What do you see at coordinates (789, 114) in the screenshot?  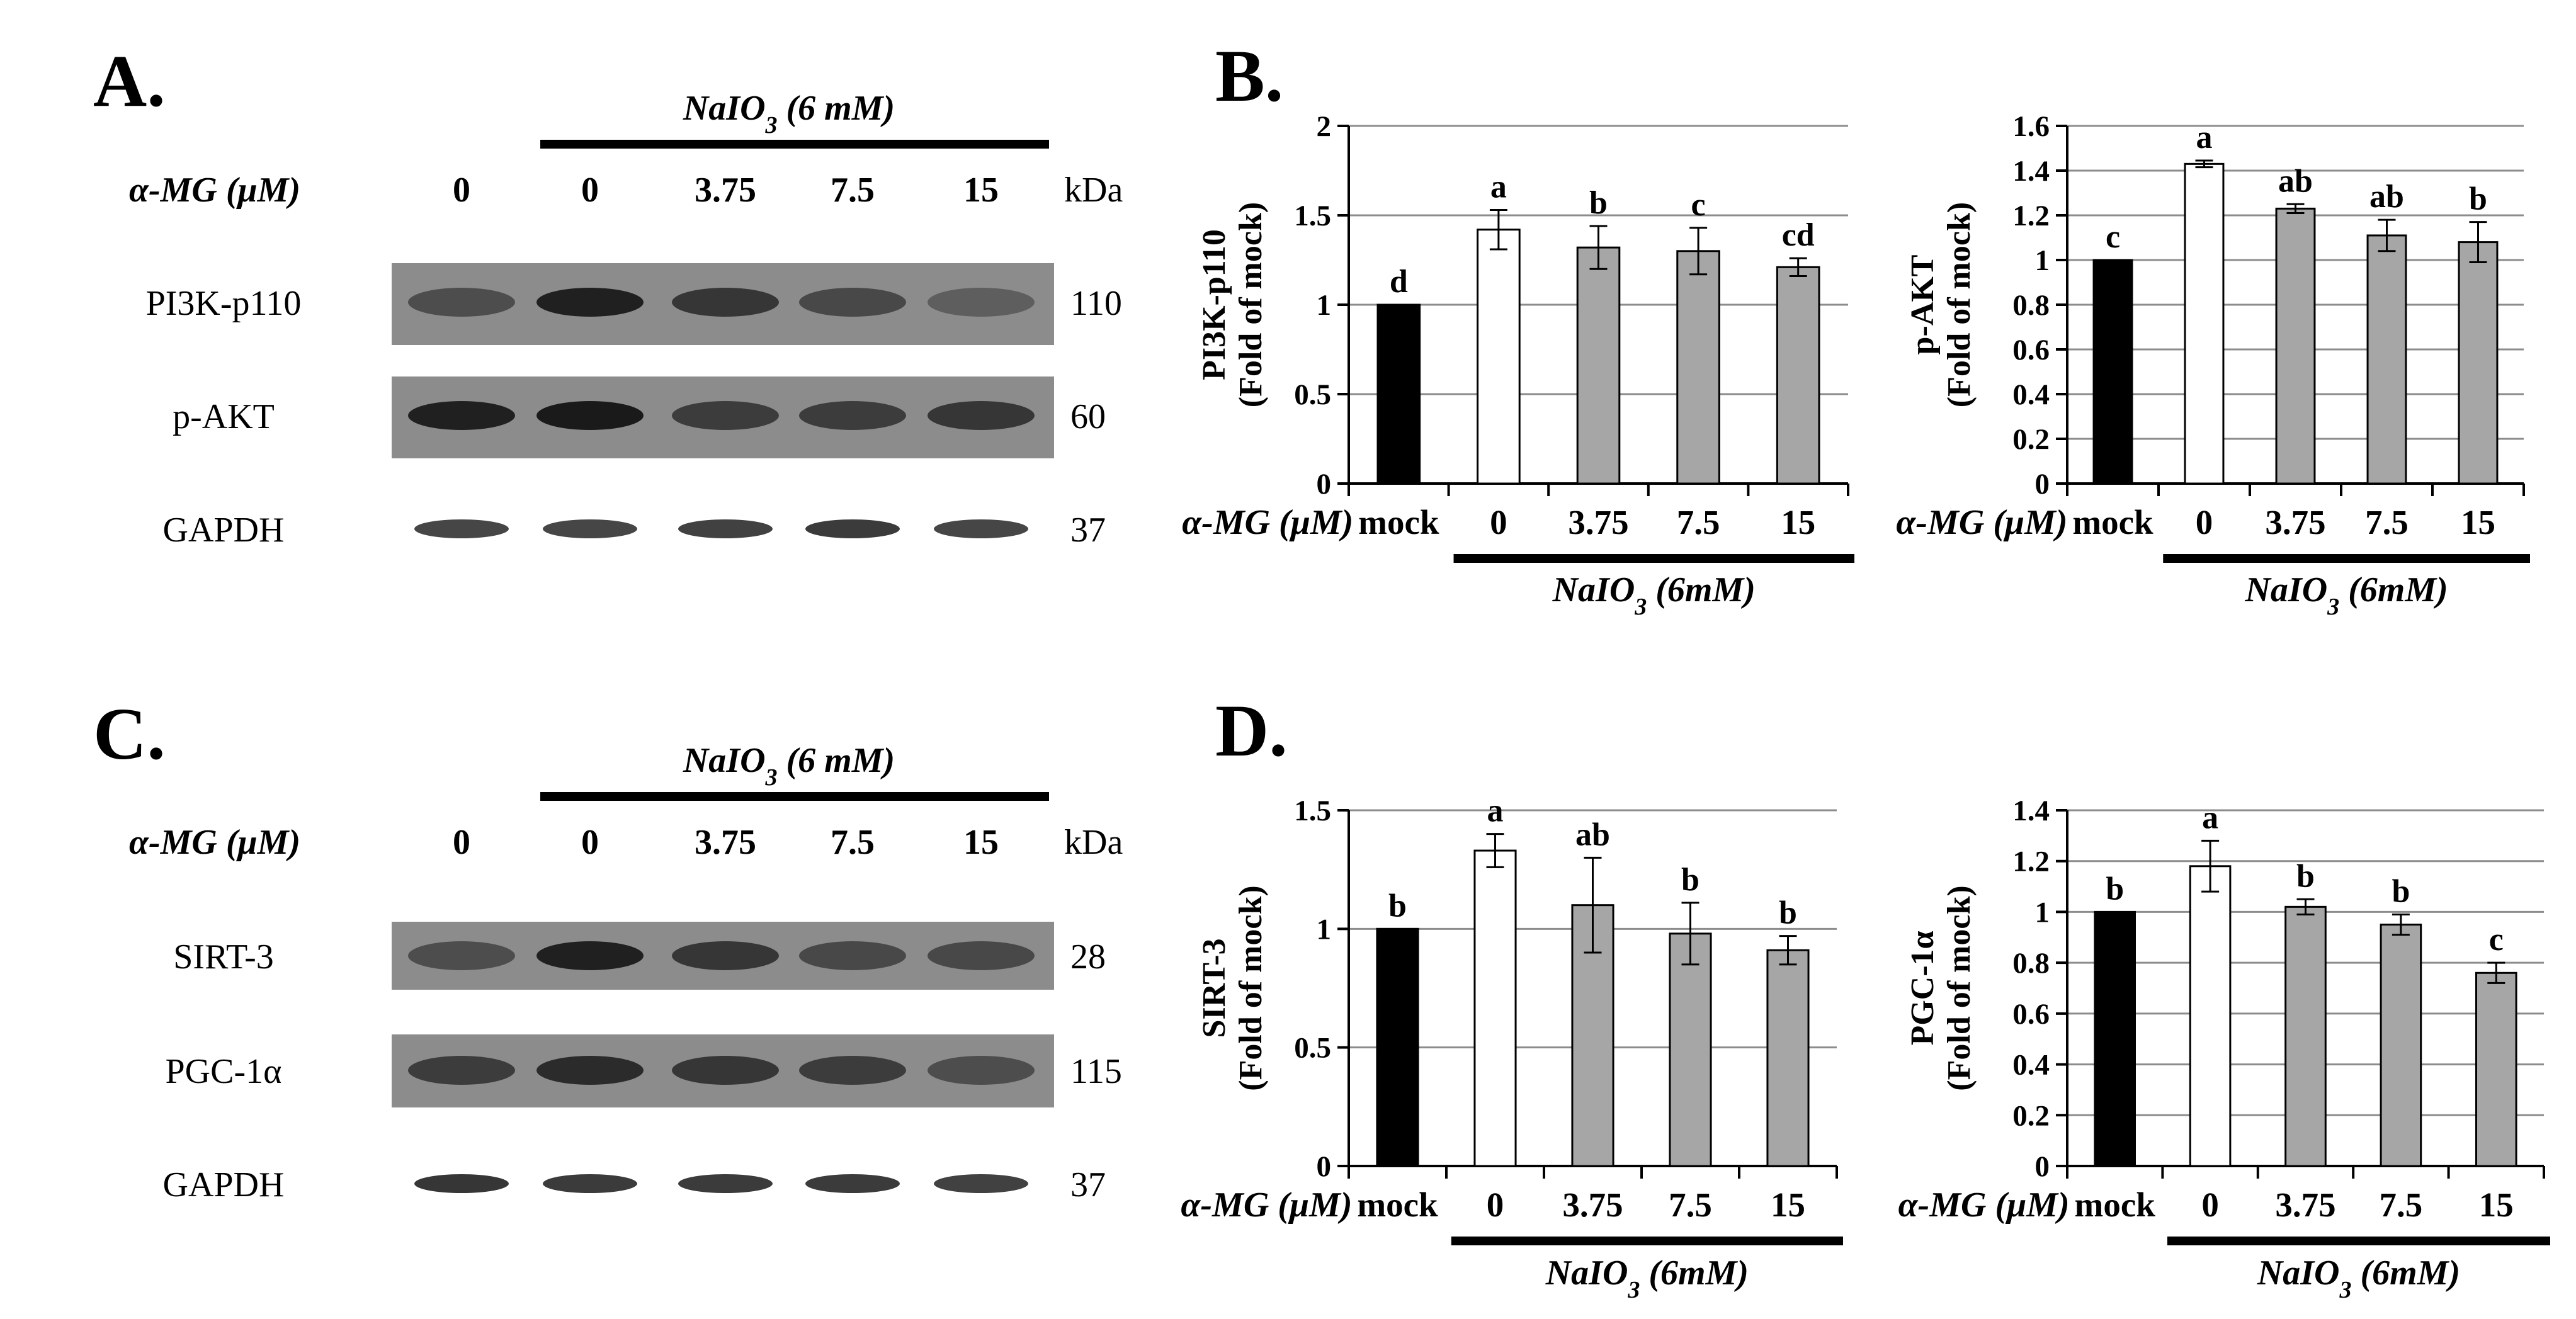 I see `treatment-label: NaIO3 (6 mM)` at bounding box center [789, 114].